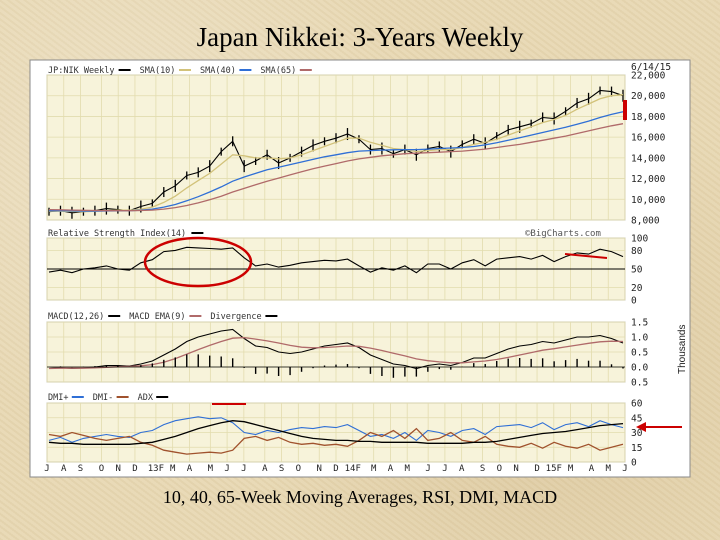  I want to click on rsi-trend-marker, so click(586, 256).